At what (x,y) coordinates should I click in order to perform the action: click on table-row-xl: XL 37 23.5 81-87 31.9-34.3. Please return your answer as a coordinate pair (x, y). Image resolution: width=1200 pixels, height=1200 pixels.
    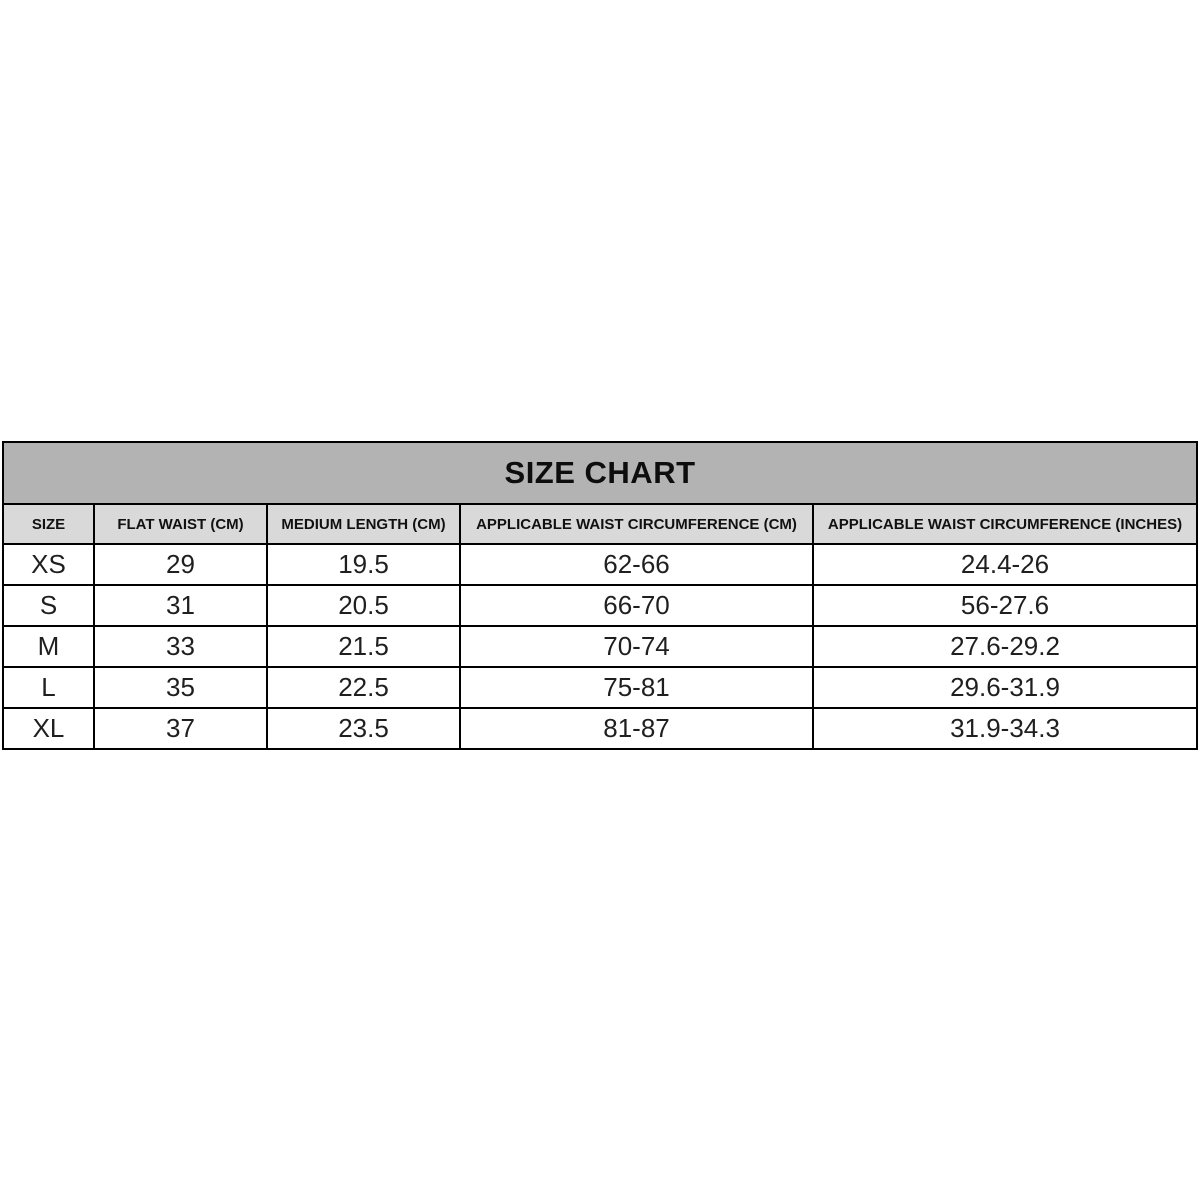
    Looking at the image, I should click on (600, 728).